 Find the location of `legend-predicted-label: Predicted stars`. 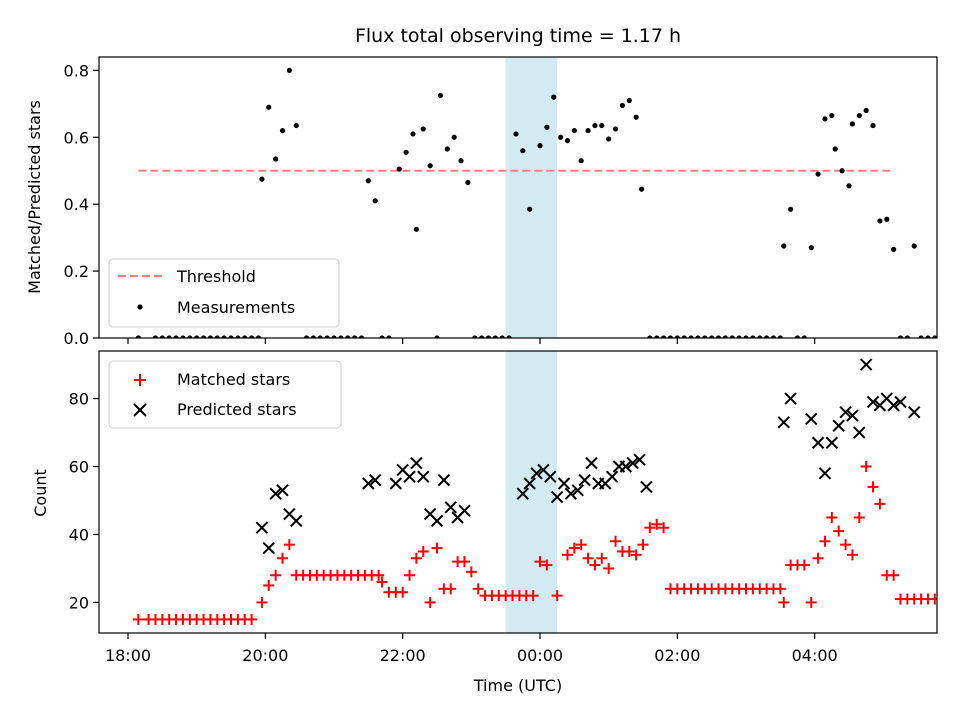

legend-predicted-label: Predicted stars is located at coordinates (237, 409).